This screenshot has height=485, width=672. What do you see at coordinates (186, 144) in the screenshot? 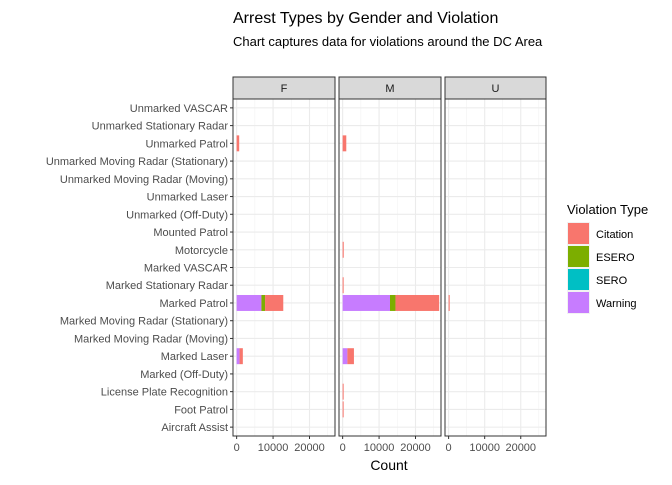
I see `y-tick-label: Unmarked Patrol` at bounding box center [186, 144].